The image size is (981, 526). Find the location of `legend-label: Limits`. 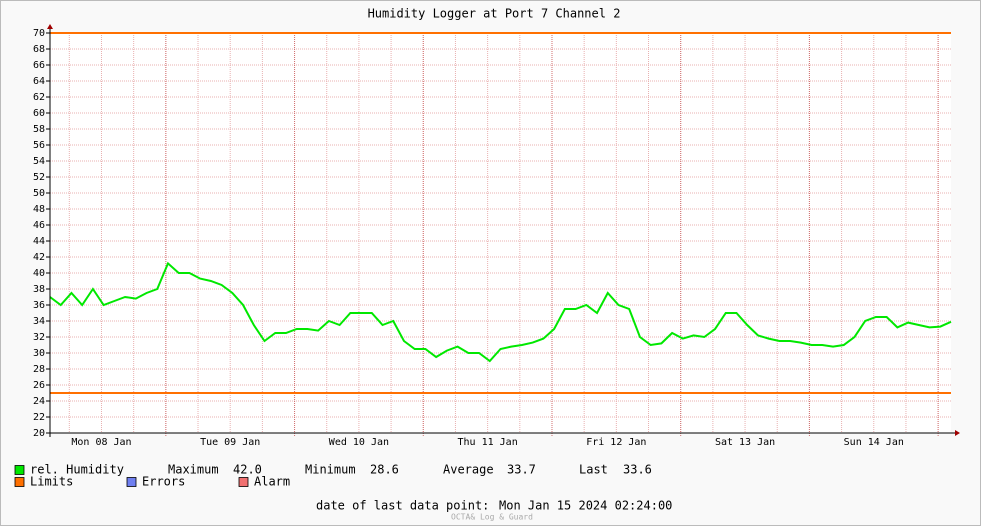

legend-label: Limits is located at coordinates (51, 482).